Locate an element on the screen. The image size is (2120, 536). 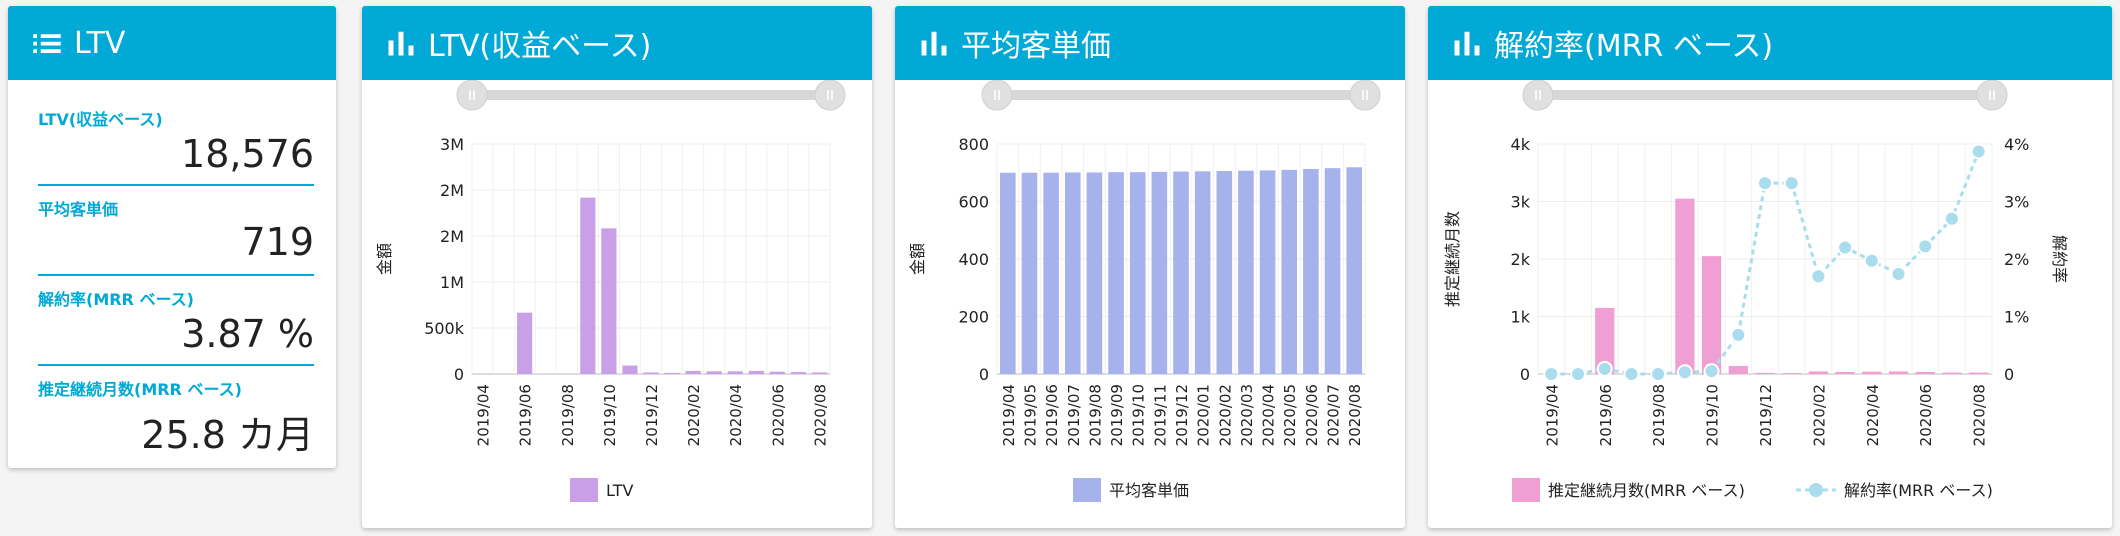
ltv-chart-header: LTV(収益ベース) is located at coordinates (617, 43).